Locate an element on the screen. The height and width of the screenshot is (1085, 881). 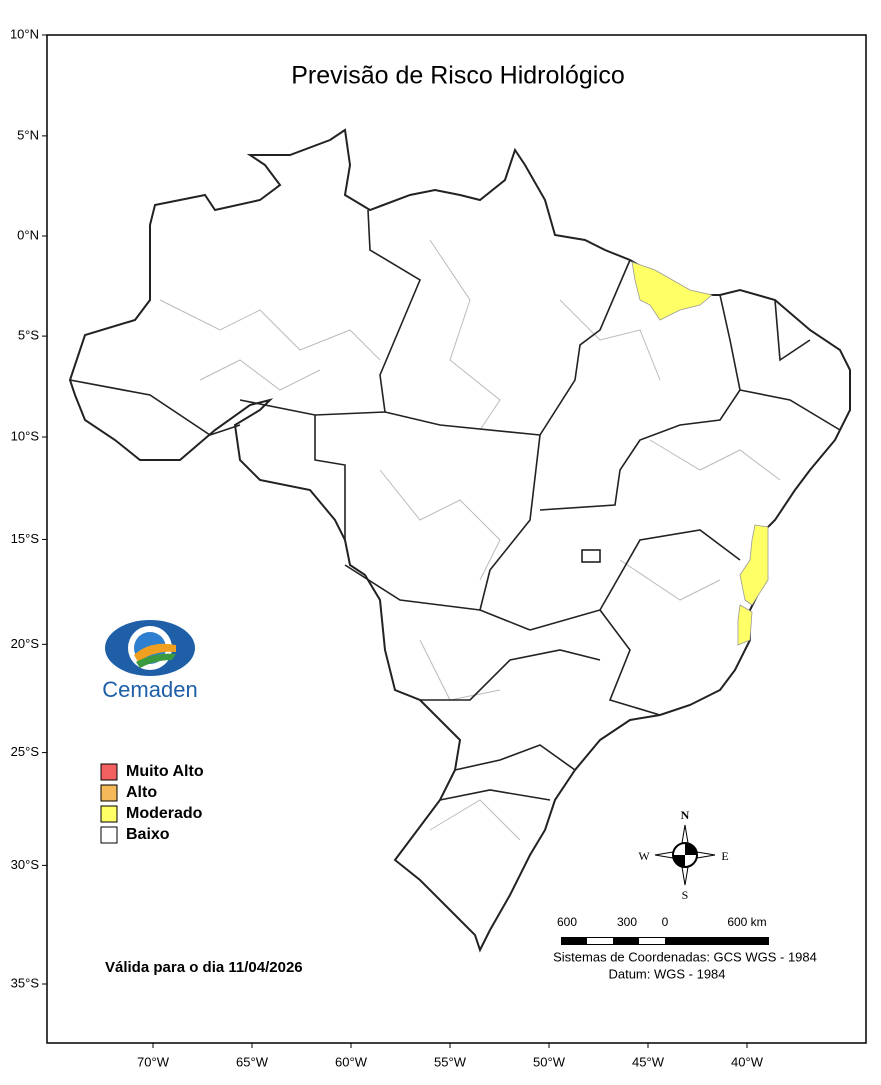
lat-tick-label: 20°S is located at coordinates (25, 643).